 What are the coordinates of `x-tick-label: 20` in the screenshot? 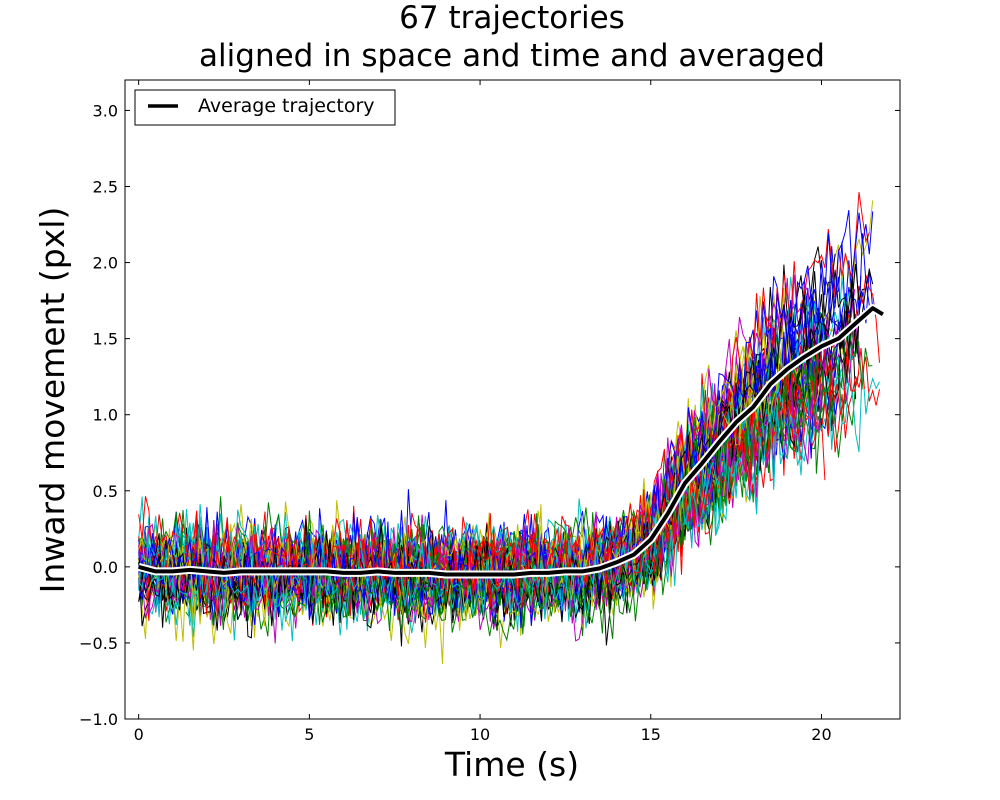 It's located at (821, 734).